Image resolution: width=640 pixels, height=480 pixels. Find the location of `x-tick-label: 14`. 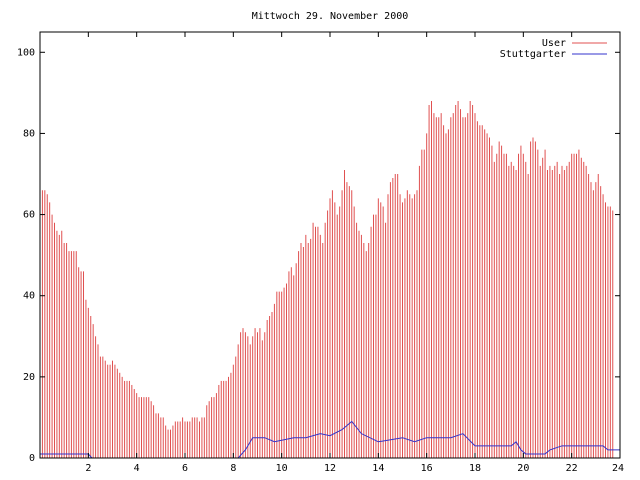

x-tick-label: 14 is located at coordinates (378, 468).